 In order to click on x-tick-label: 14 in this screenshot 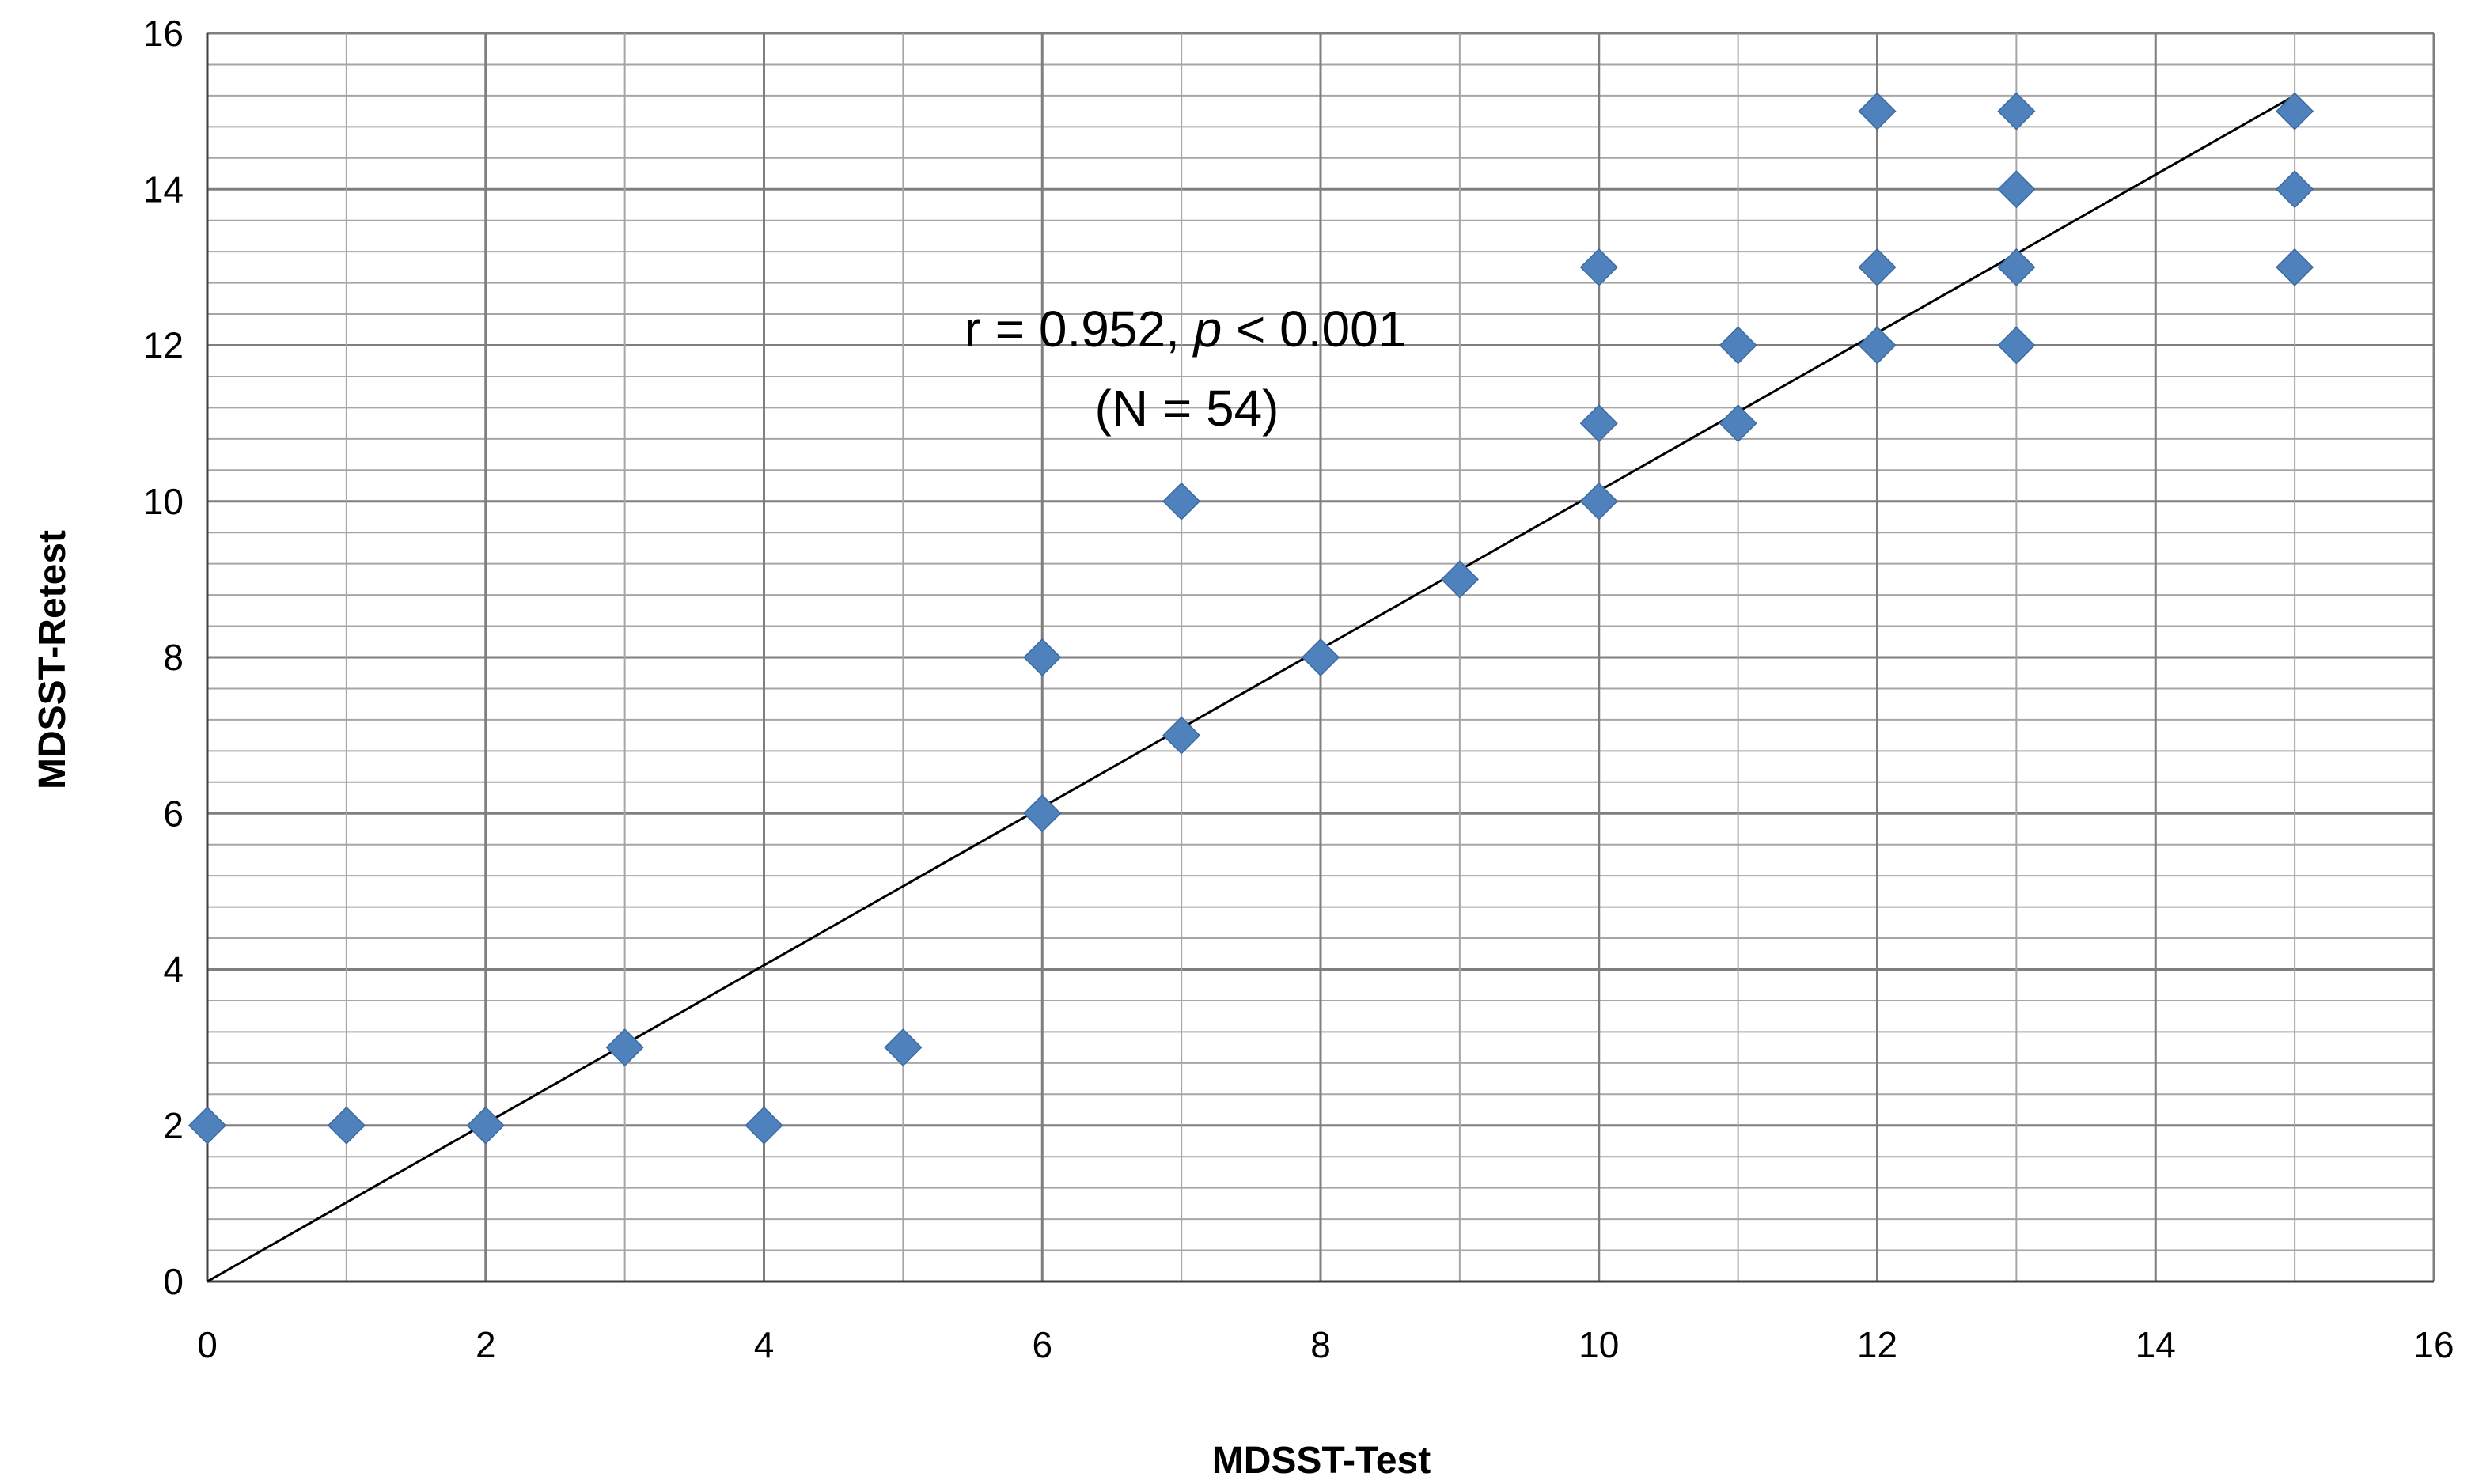, I will do `click(2156, 1344)`.